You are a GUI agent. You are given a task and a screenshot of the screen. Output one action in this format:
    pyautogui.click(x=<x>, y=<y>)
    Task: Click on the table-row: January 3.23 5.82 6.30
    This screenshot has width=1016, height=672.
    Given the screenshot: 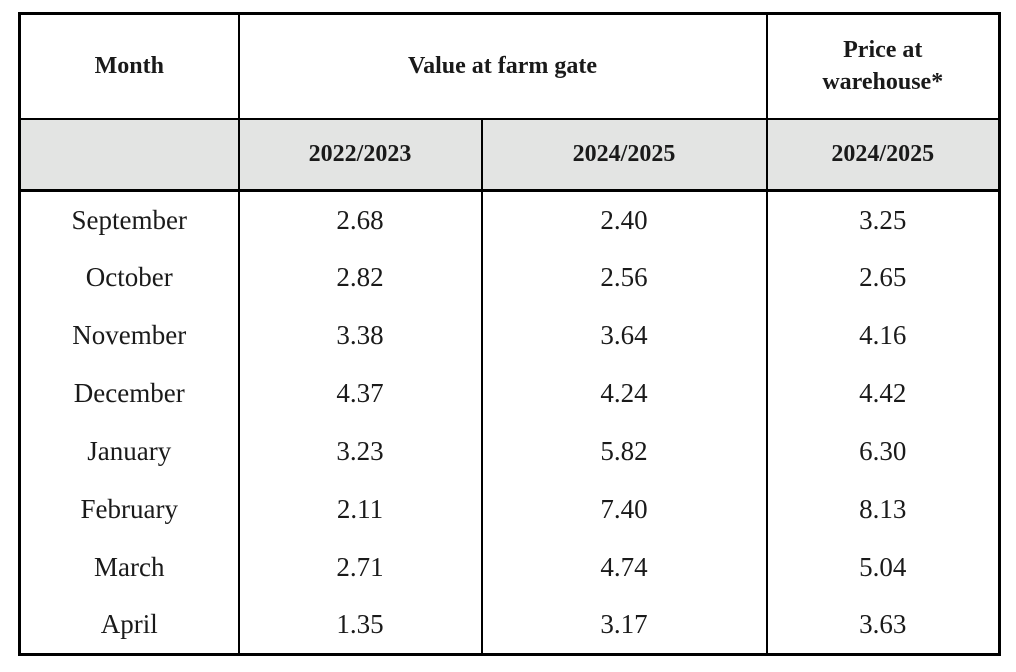 What is the action you would take?
    pyautogui.click(x=509, y=451)
    